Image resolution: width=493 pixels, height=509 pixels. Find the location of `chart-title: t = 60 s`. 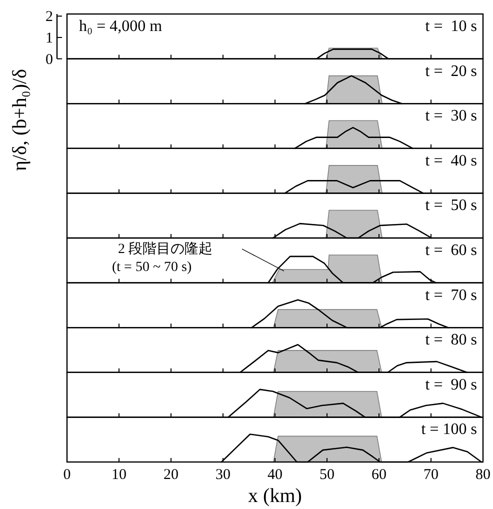

chart-title: t = 60 s is located at coordinates (451, 250).